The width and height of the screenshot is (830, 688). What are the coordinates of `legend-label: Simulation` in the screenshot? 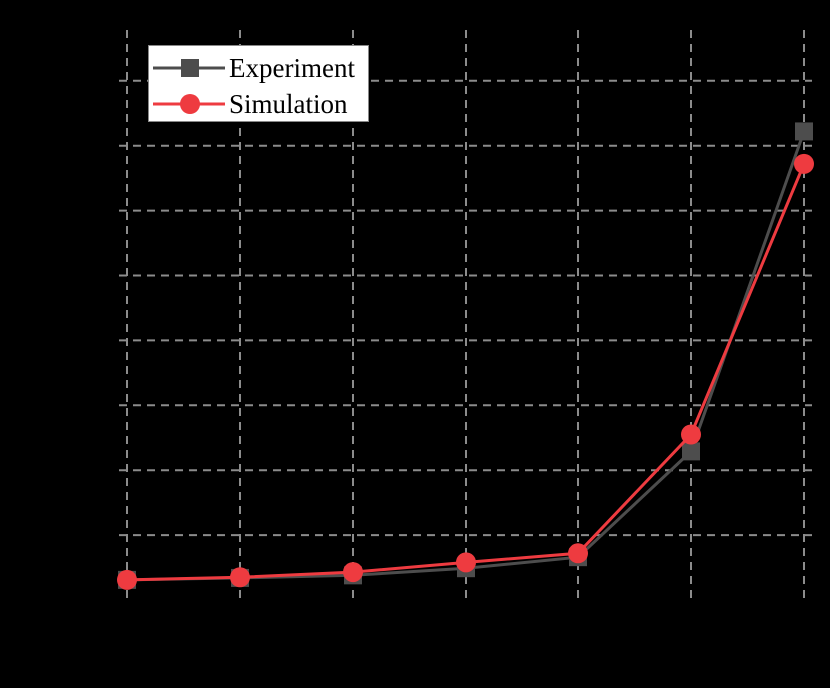 It's located at (288, 104).